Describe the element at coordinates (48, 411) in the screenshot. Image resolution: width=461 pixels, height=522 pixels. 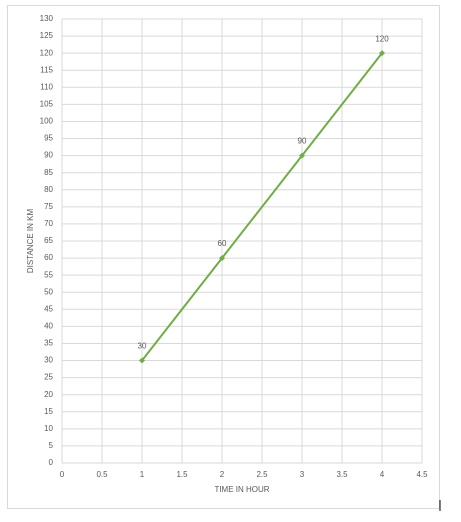
I see `y-tick-label: 15` at that location.